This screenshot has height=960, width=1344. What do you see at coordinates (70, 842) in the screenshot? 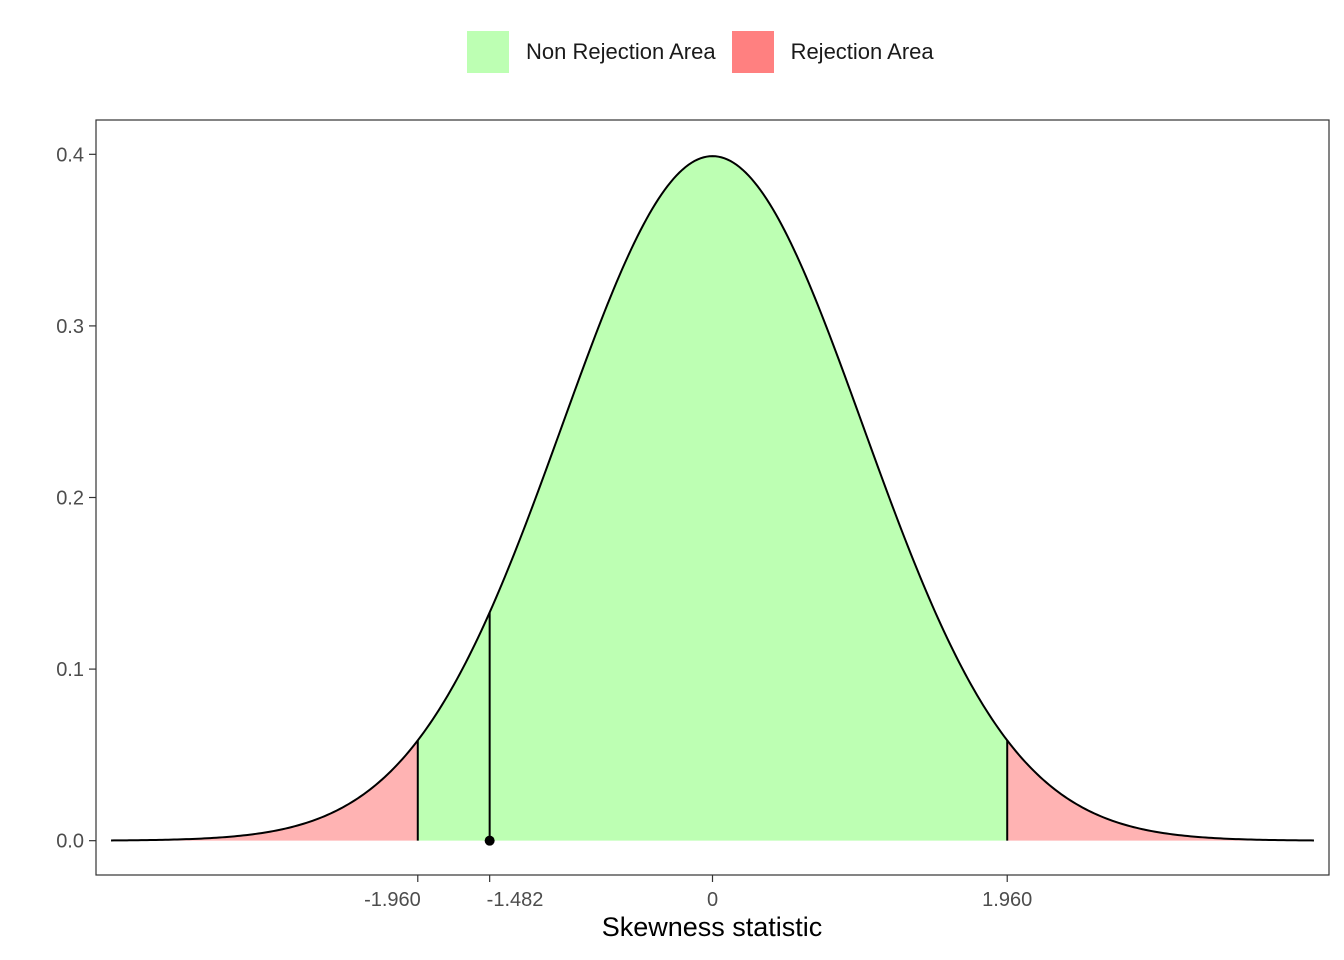
I see `y-tick-label: 0.0` at bounding box center [70, 842].